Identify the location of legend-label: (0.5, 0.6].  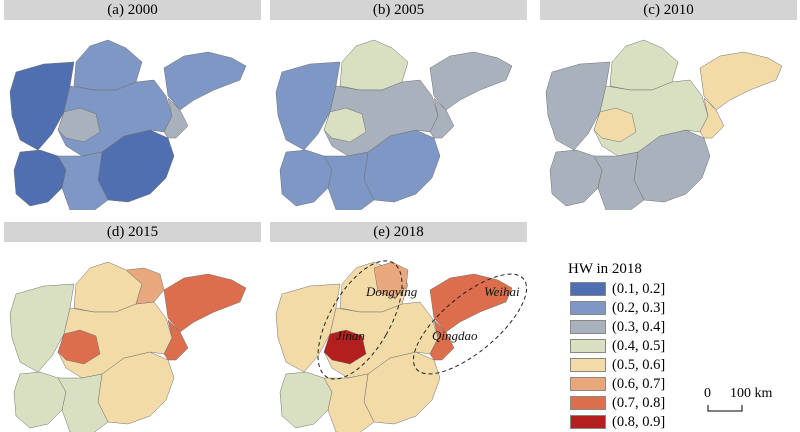
(639, 365).